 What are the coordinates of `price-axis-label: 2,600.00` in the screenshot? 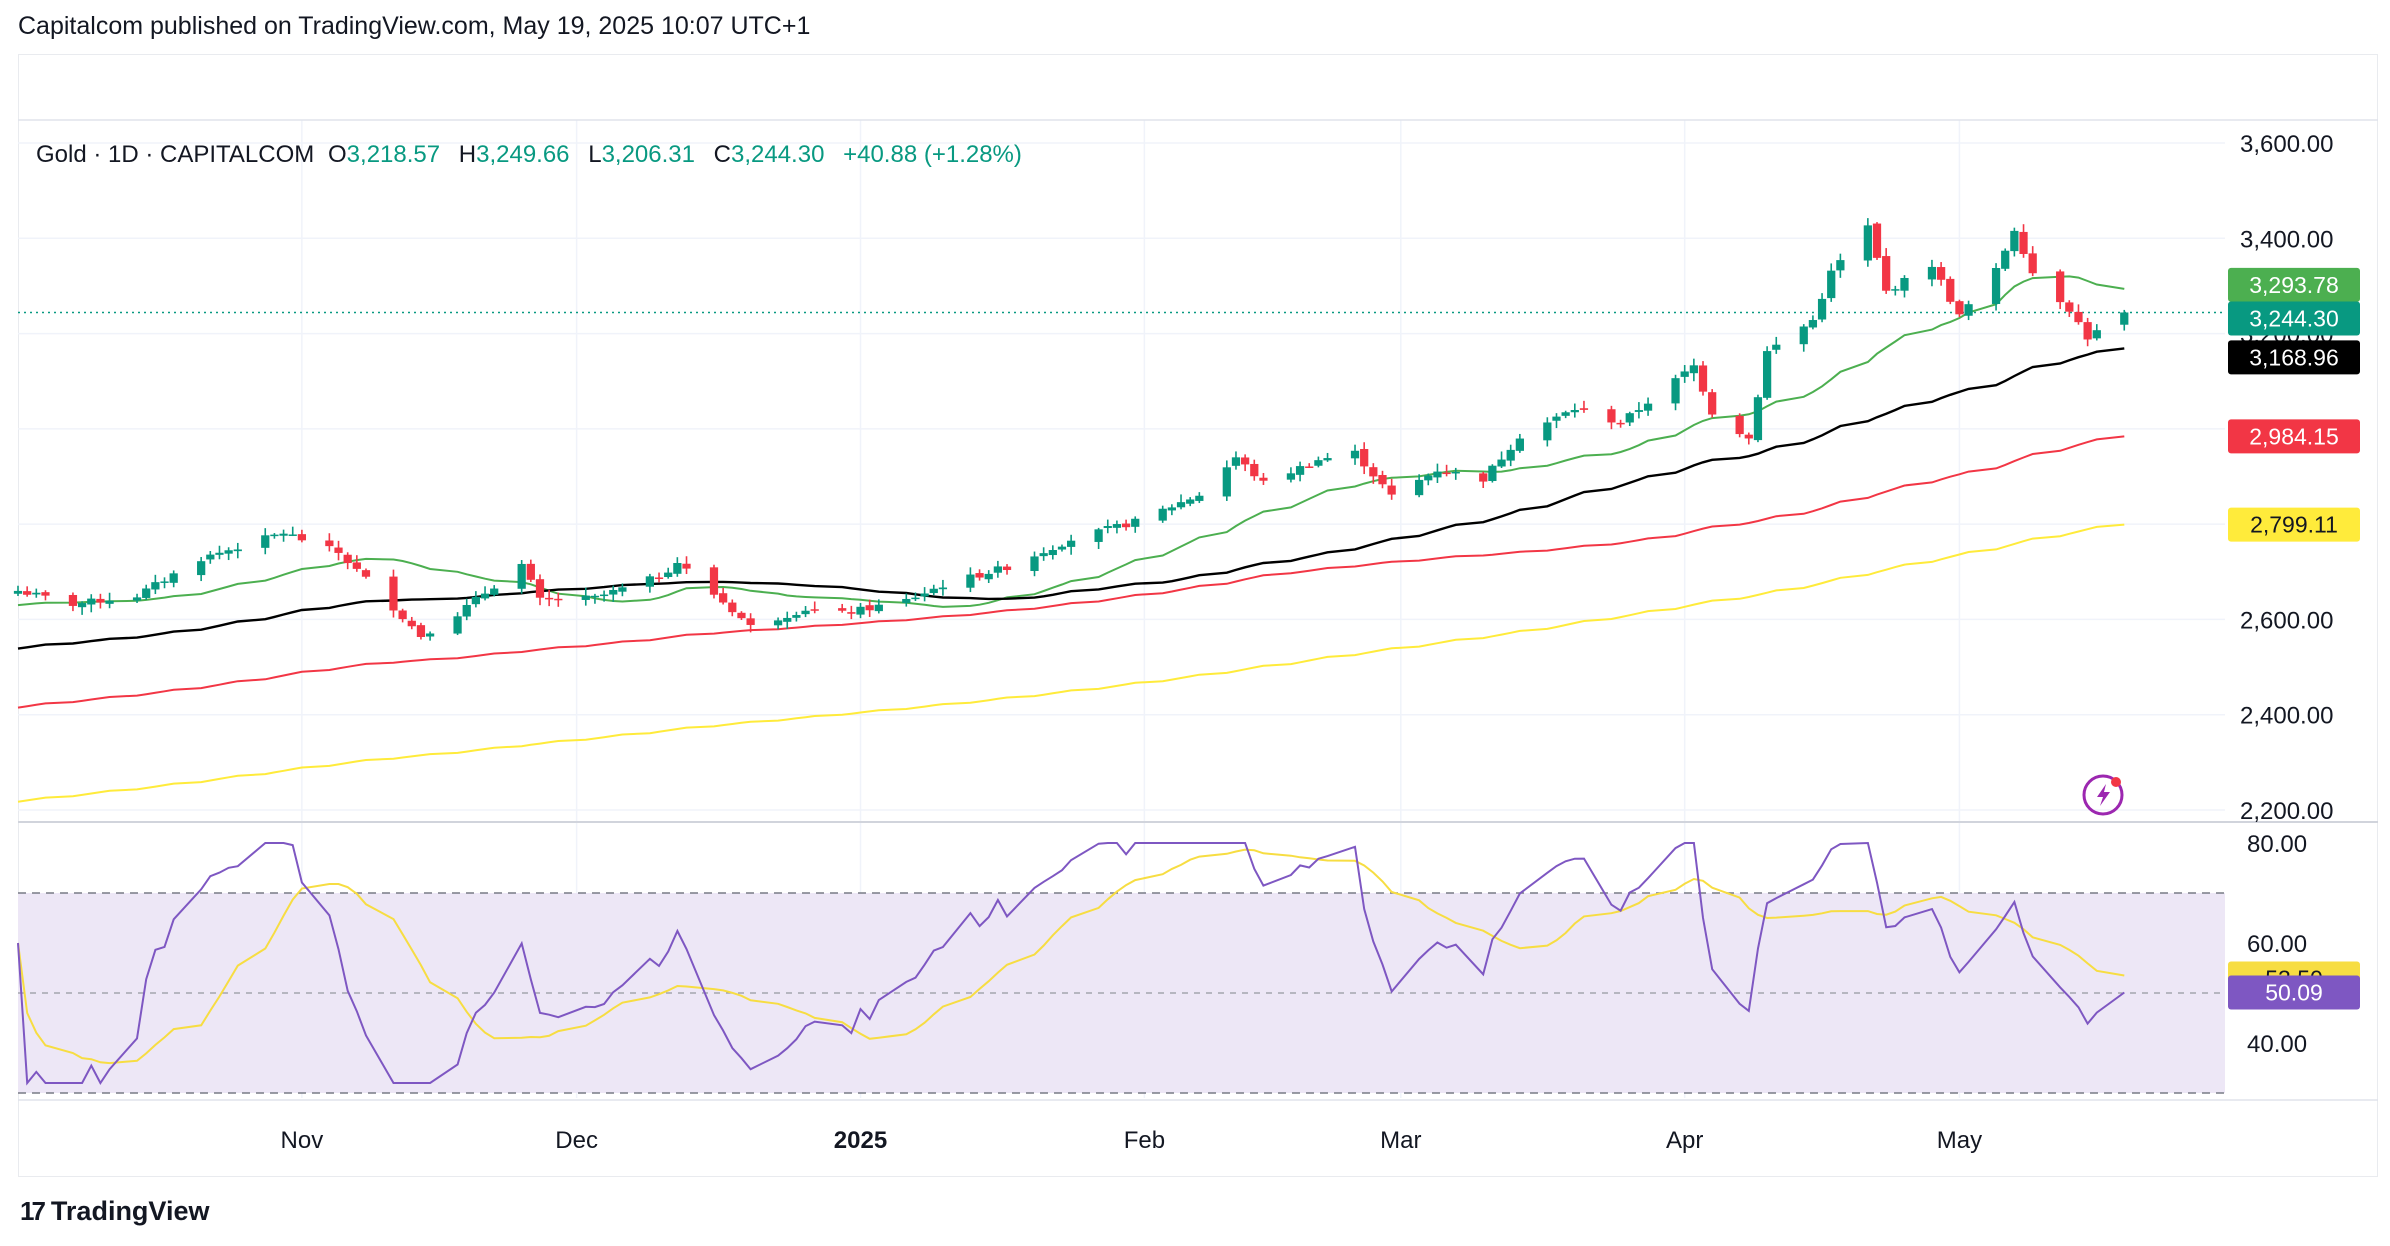 It's located at (2286, 620).